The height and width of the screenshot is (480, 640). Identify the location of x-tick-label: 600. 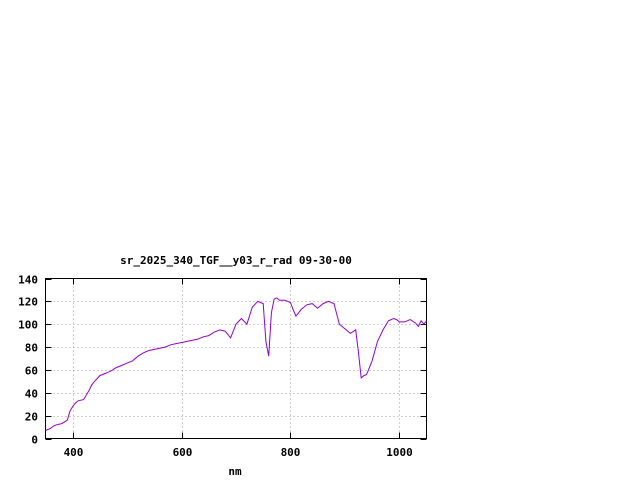
(183, 452).